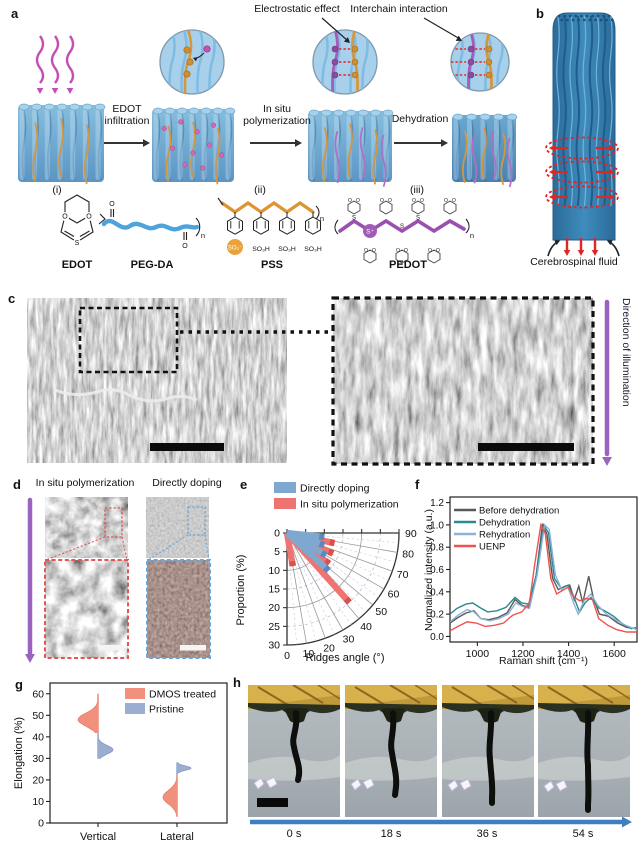  Describe the element at coordinates (345, 658) in the screenshot. I see `chart-text: Ridges angle (°)` at that location.